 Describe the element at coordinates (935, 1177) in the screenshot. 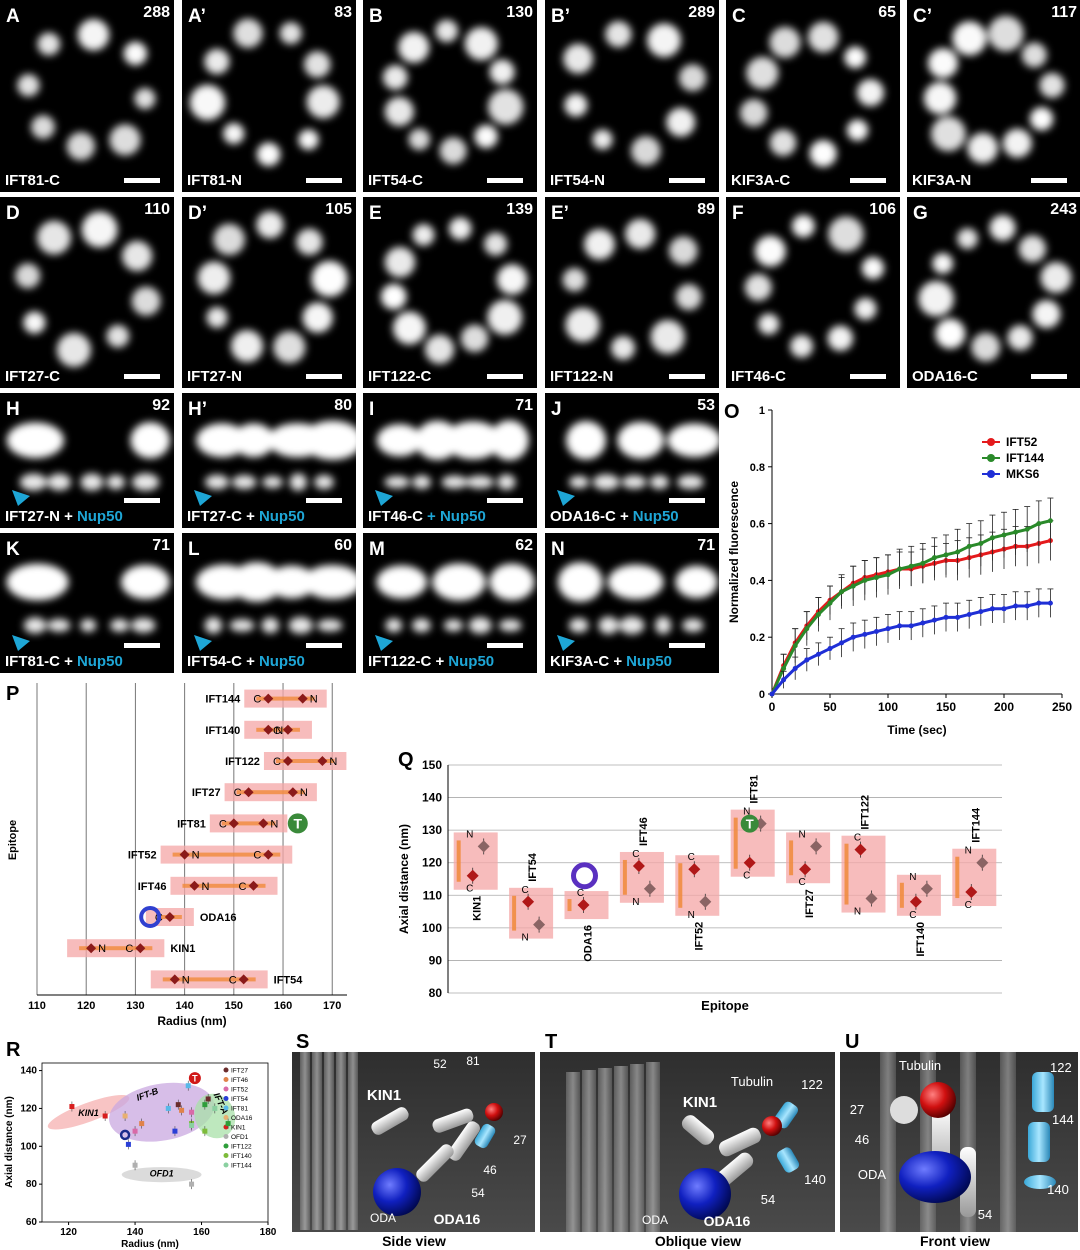

I see `oda` at that location.